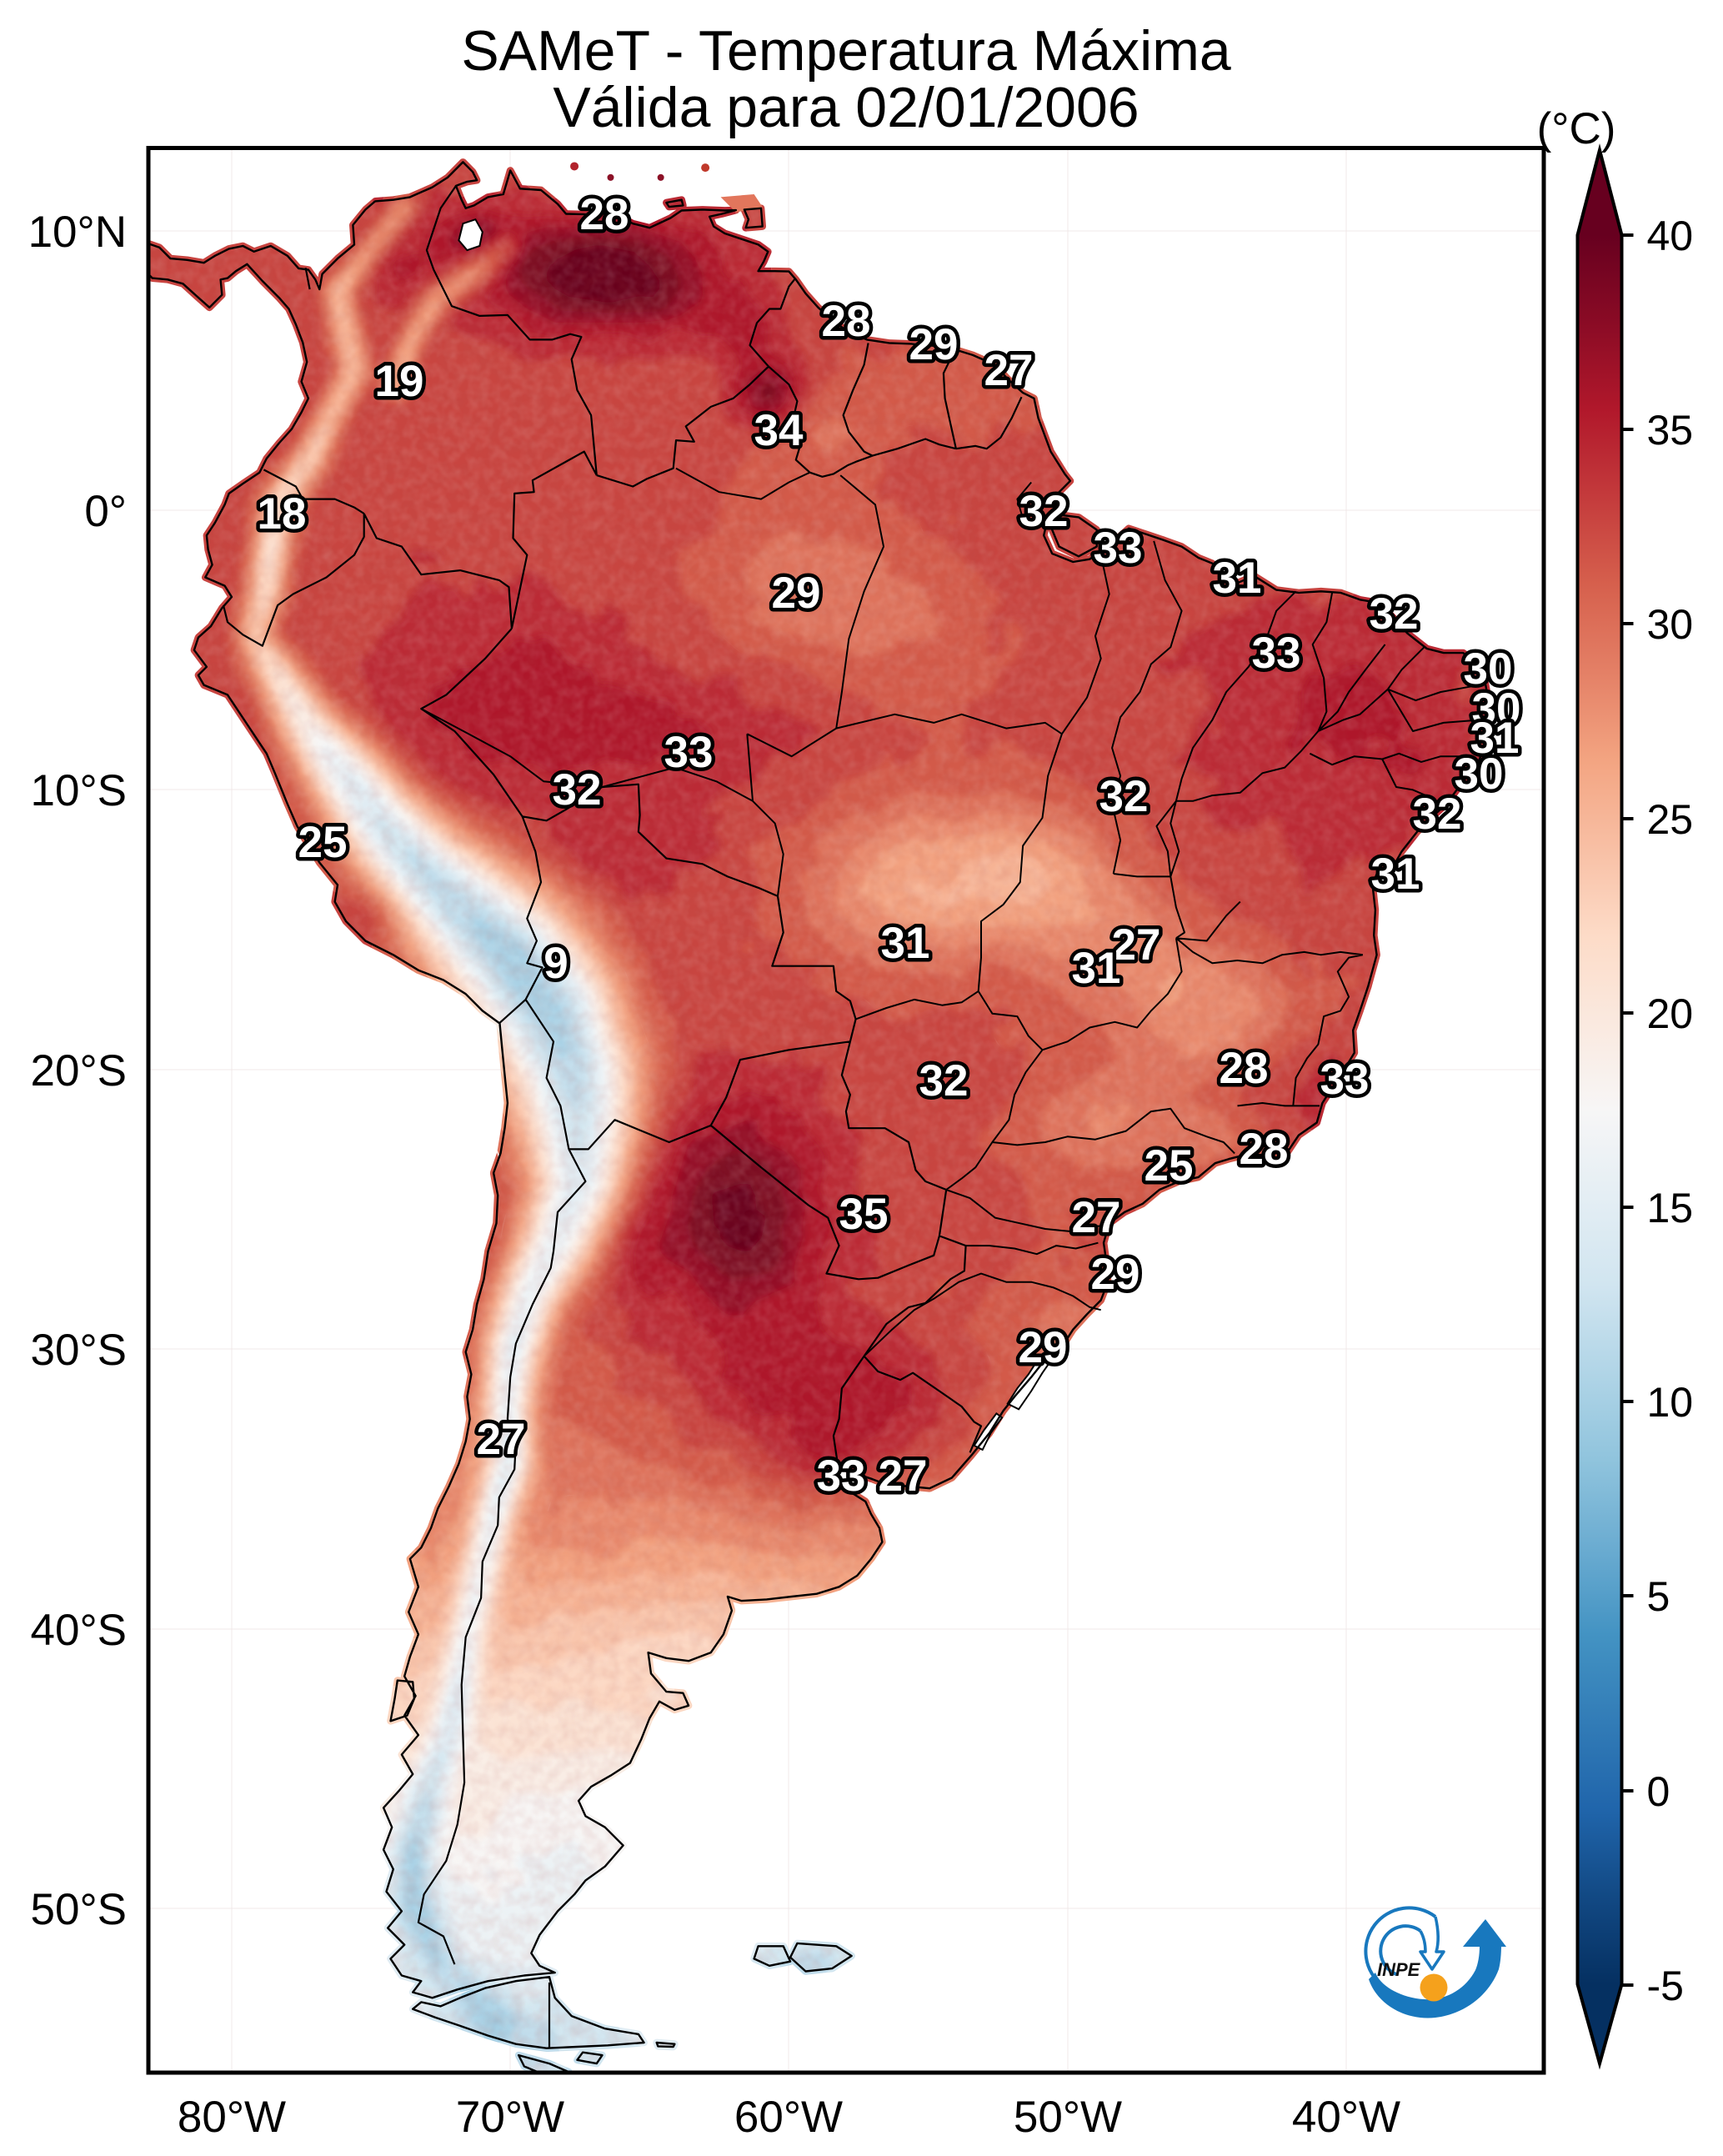  What do you see at coordinates (846, 51) in the screenshot?
I see `svg-text: SAMeT - Temperatura Máxima` at bounding box center [846, 51].